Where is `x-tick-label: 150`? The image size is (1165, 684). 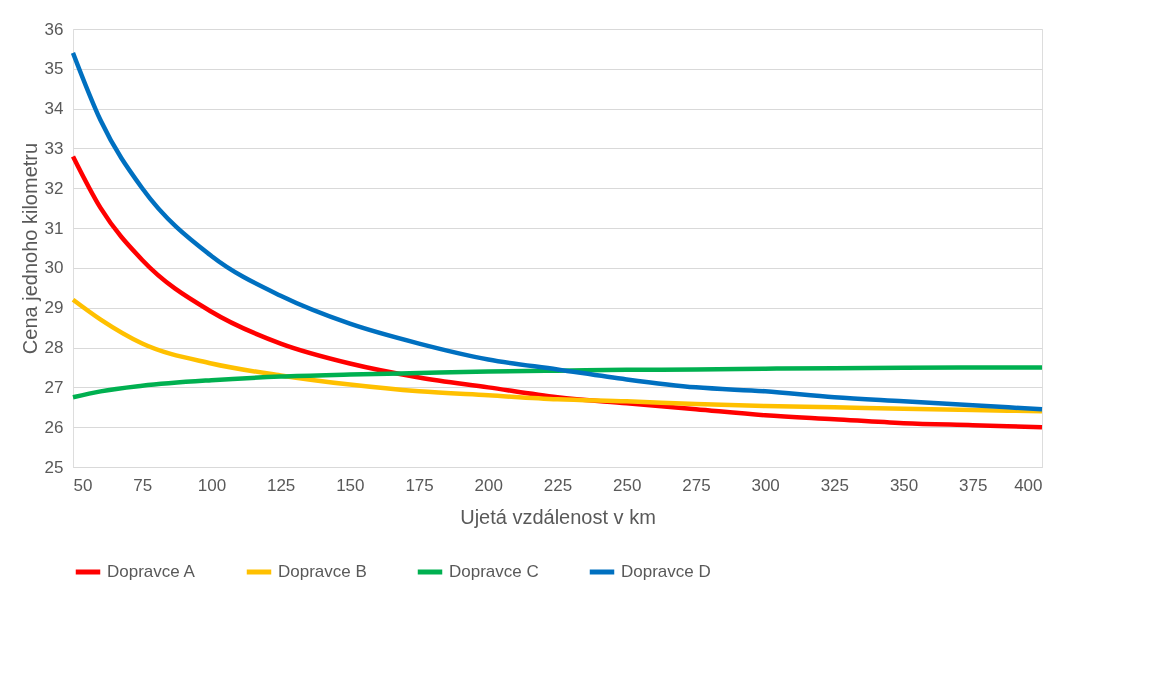
x-tick-label: 150 is located at coordinates (350, 485).